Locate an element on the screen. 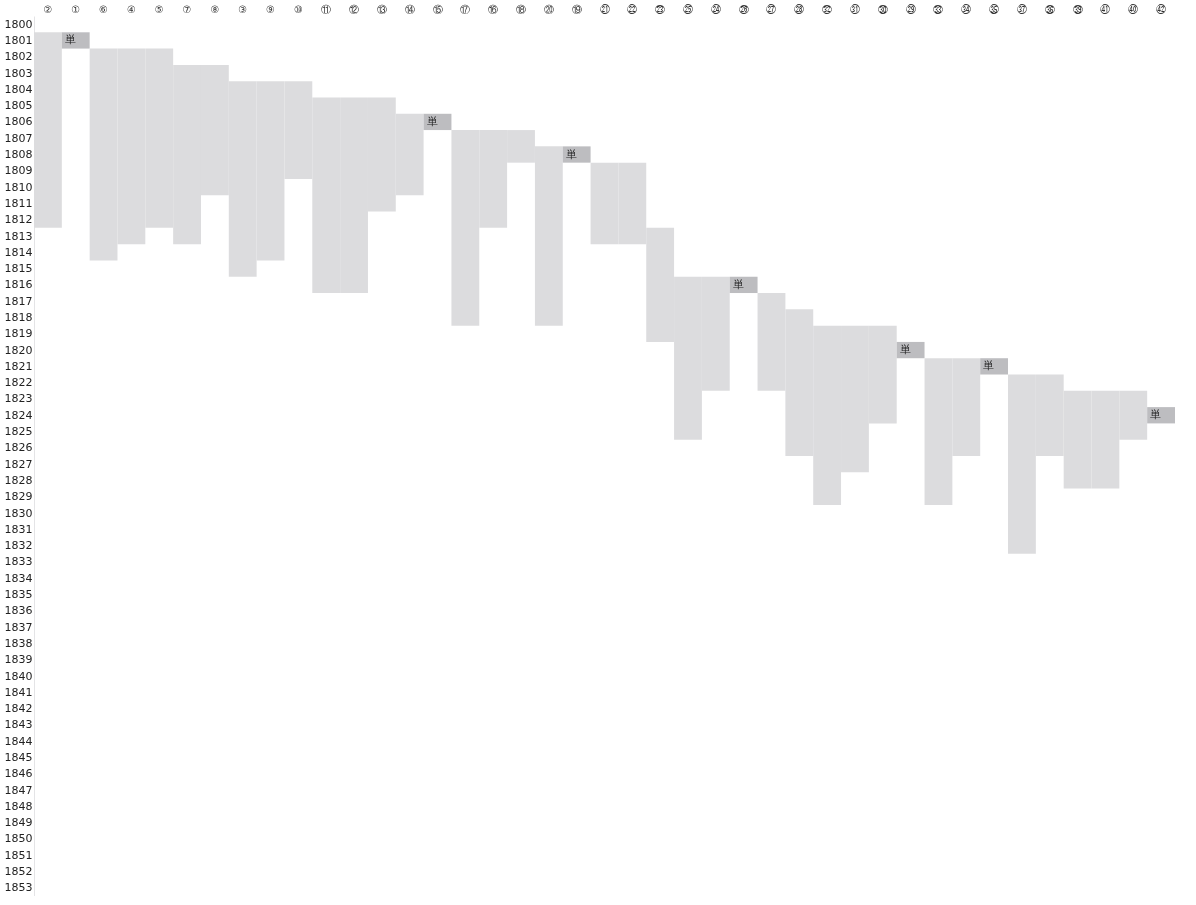 This screenshot has width=1196, height=905. x-tick-label: ㉘ is located at coordinates (799, 9).